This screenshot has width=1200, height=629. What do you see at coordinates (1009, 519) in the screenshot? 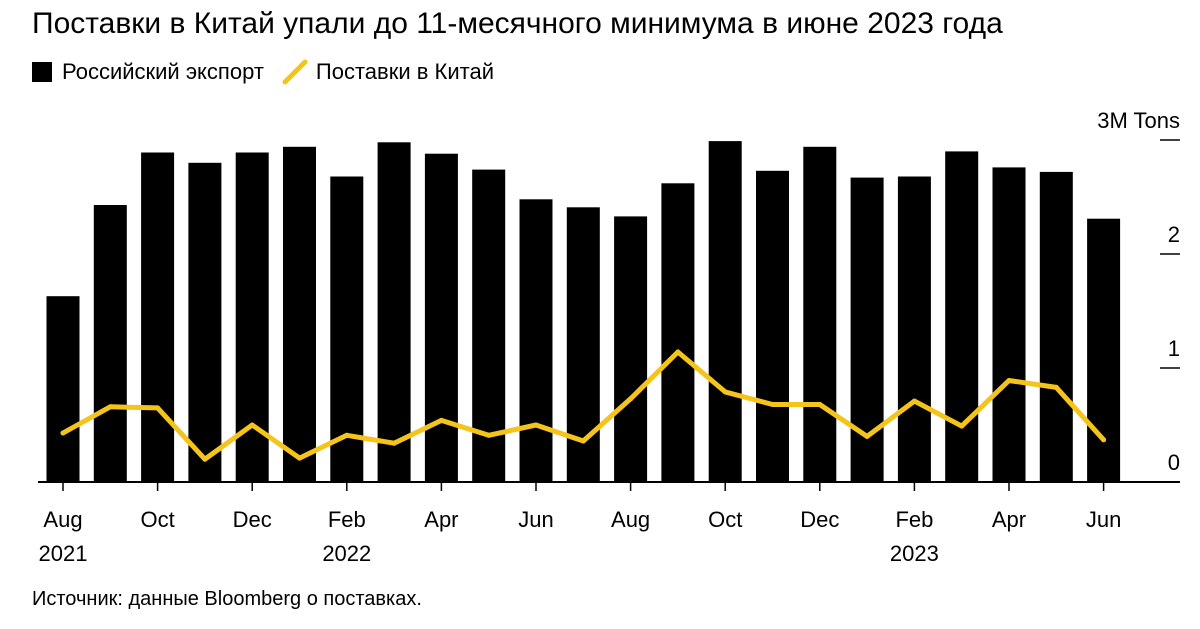
I see `x-tick-label-20: Apr` at bounding box center [1009, 519].